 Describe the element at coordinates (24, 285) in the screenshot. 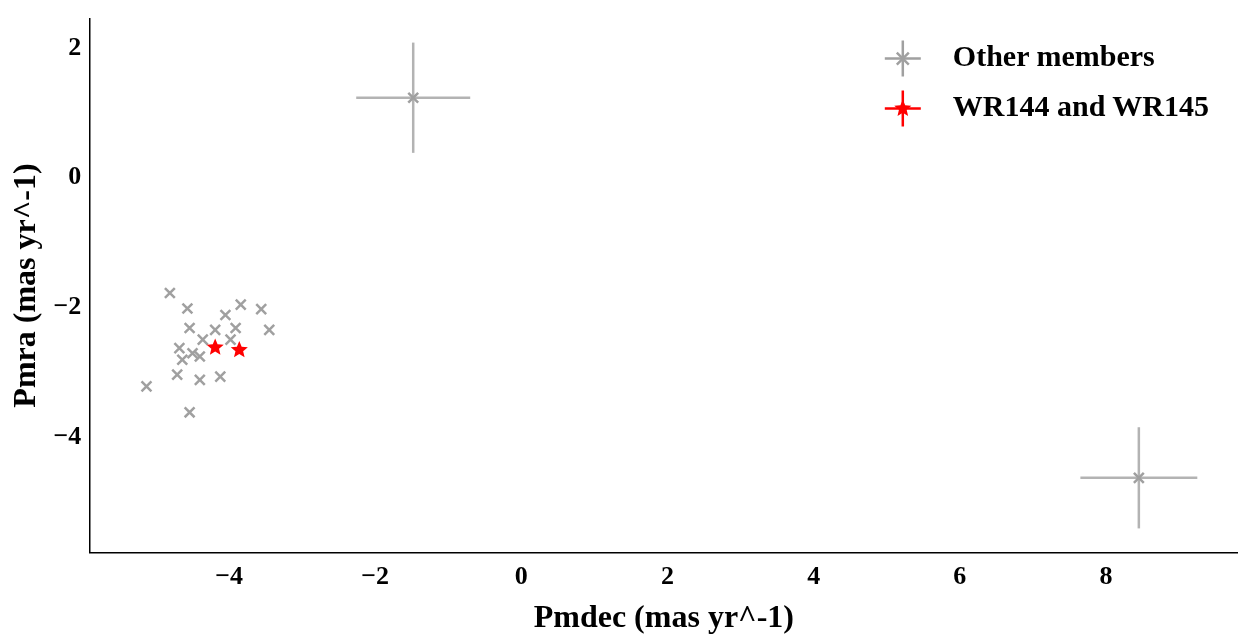

I see `y-axis-title: Pmra (mas yr^-1)` at that location.